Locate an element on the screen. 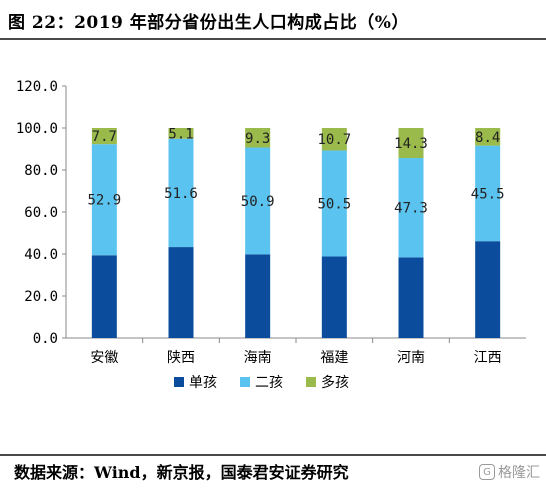 This screenshot has width=546, height=492. data-label: 7.7 is located at coordinates (104, 137).